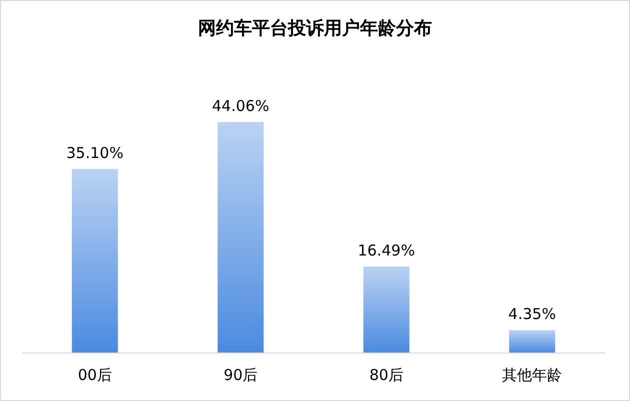 The image size is (630, 401). I want to click on x-tick-label: 00后, so click(95, 375).